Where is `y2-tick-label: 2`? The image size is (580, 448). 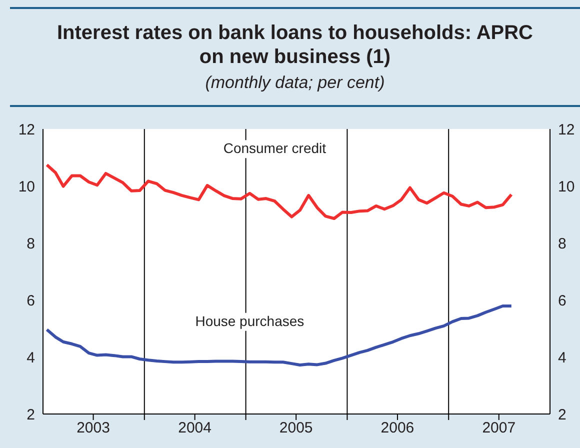
y2-tick-label: 2 is located at coordinates (562, 415).